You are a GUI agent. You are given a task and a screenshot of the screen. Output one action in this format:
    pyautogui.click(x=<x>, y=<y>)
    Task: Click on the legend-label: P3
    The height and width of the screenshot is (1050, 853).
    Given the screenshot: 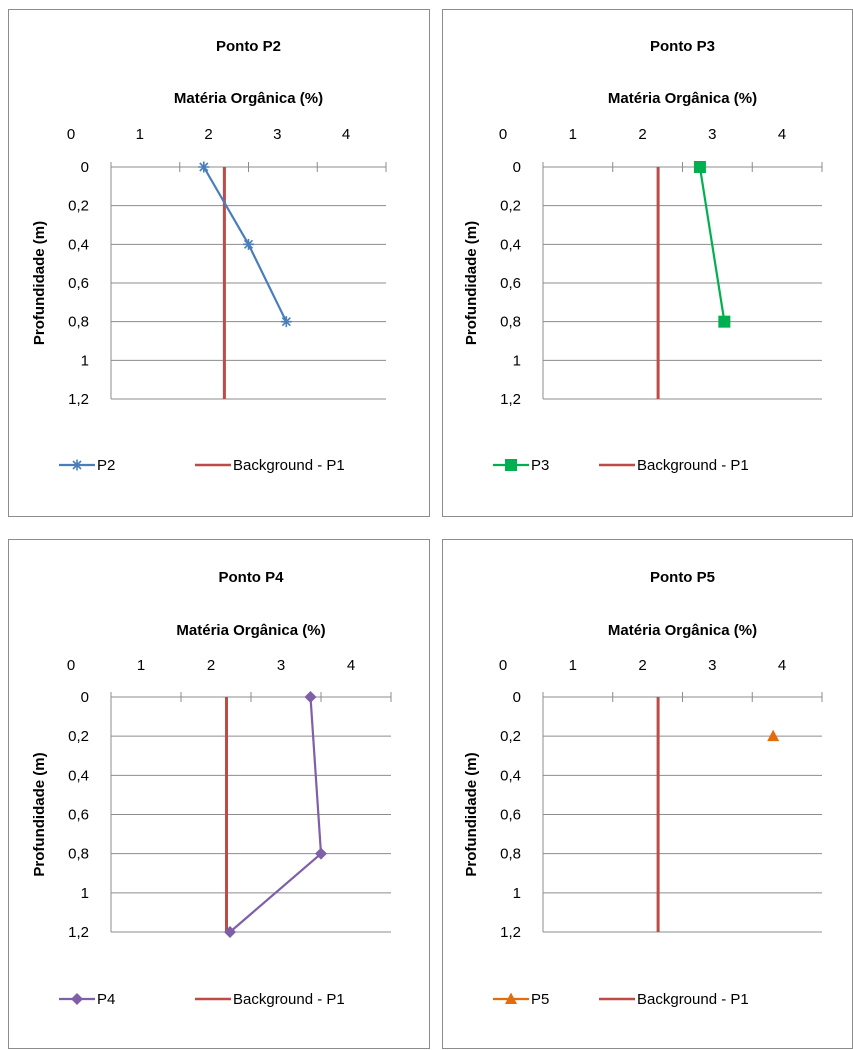 What is the action you would take?
    pyautogui.click(x=540, y=465)
    